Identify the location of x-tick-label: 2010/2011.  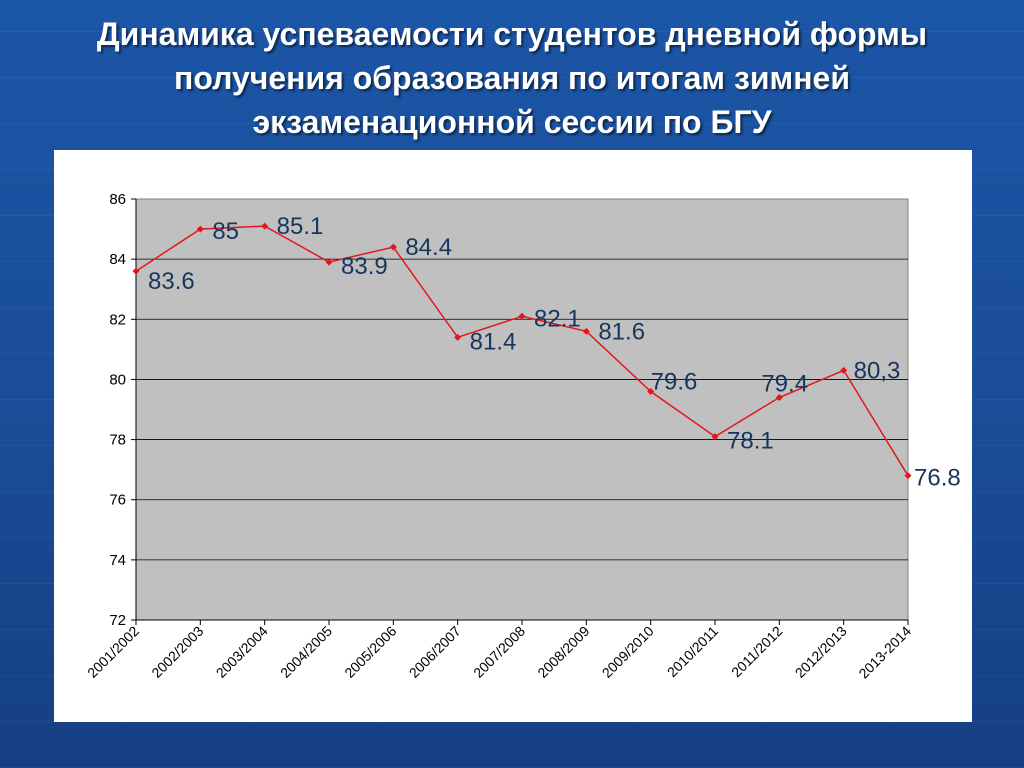
(693, 652).